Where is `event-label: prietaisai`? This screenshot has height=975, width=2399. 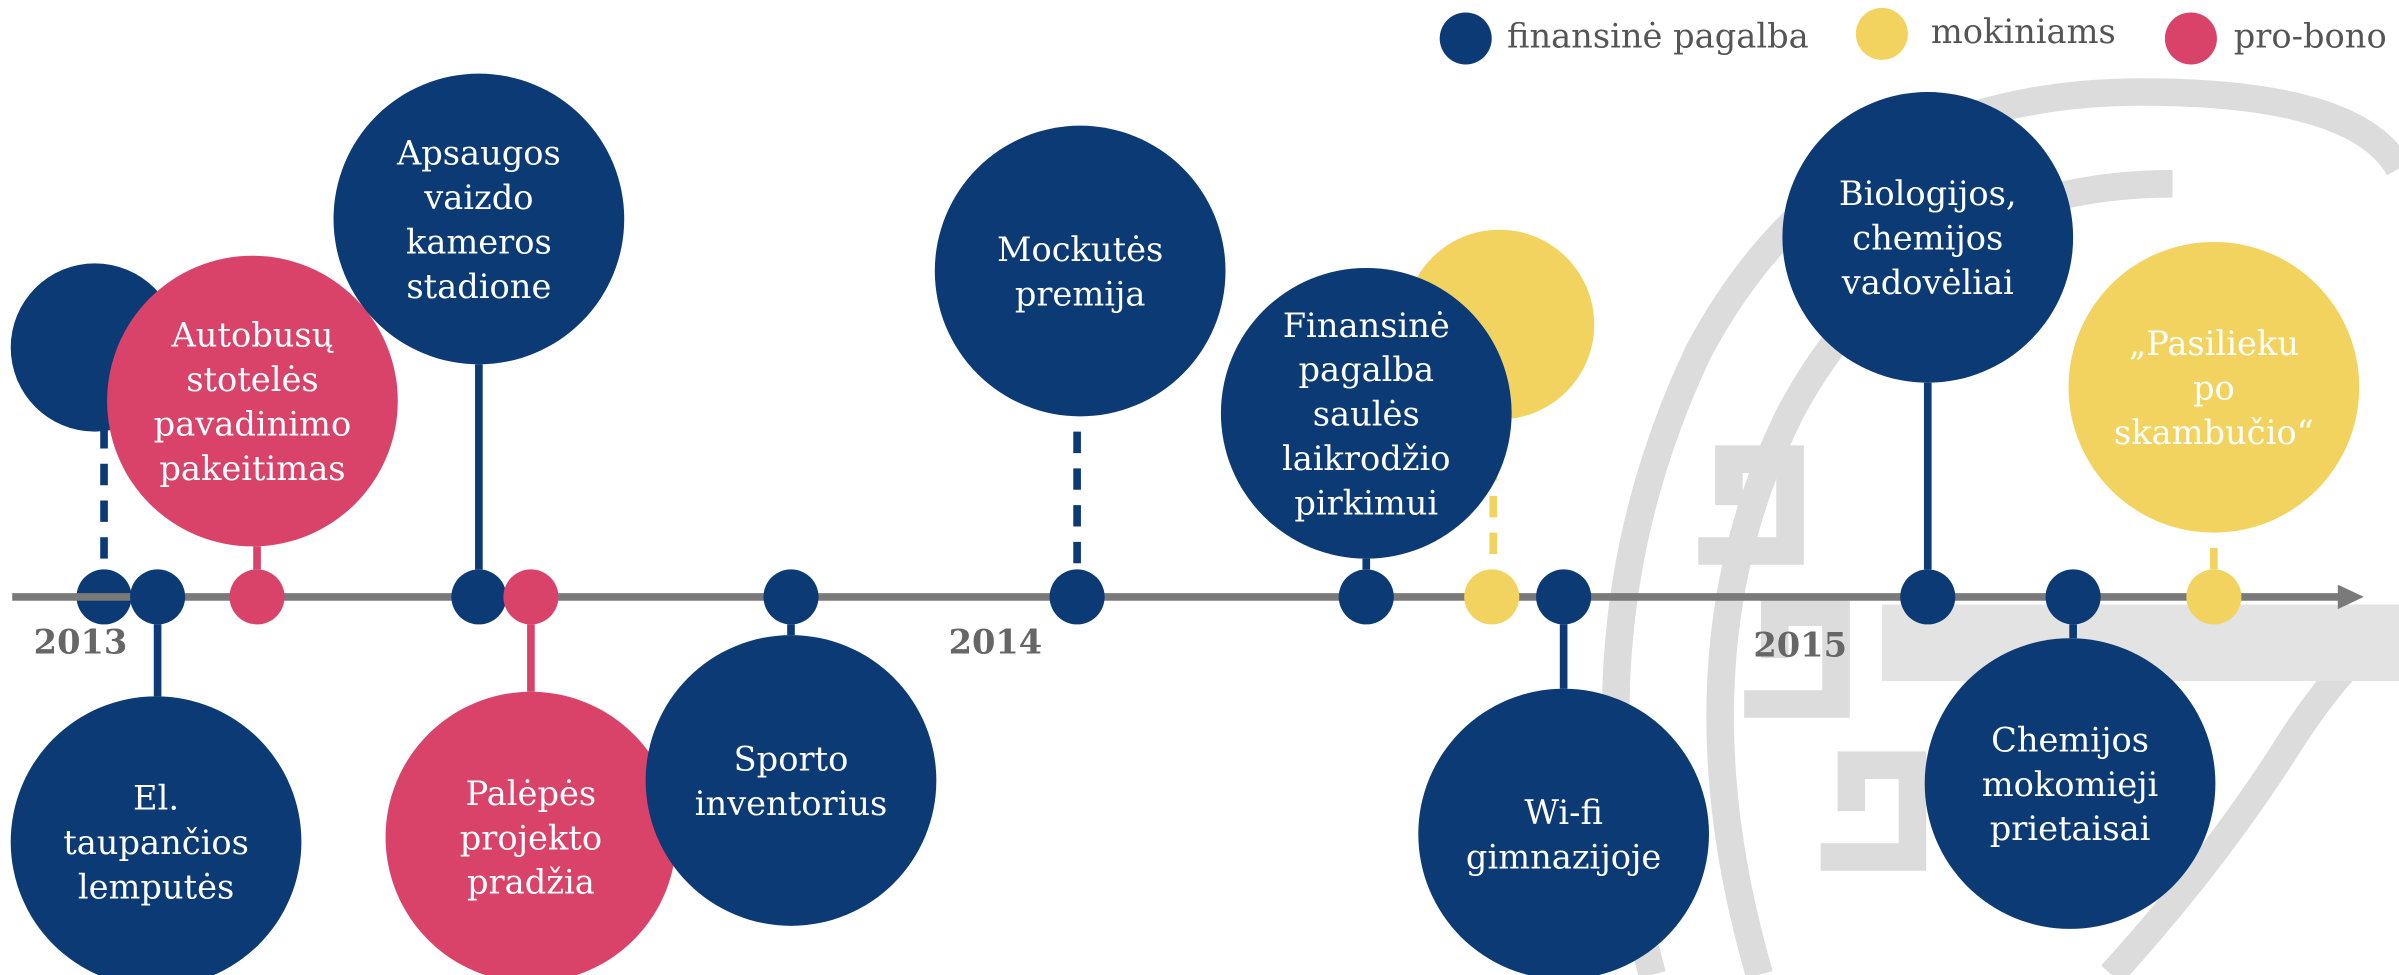 event-label: prietaisai is located at coordinates (2070, 828).